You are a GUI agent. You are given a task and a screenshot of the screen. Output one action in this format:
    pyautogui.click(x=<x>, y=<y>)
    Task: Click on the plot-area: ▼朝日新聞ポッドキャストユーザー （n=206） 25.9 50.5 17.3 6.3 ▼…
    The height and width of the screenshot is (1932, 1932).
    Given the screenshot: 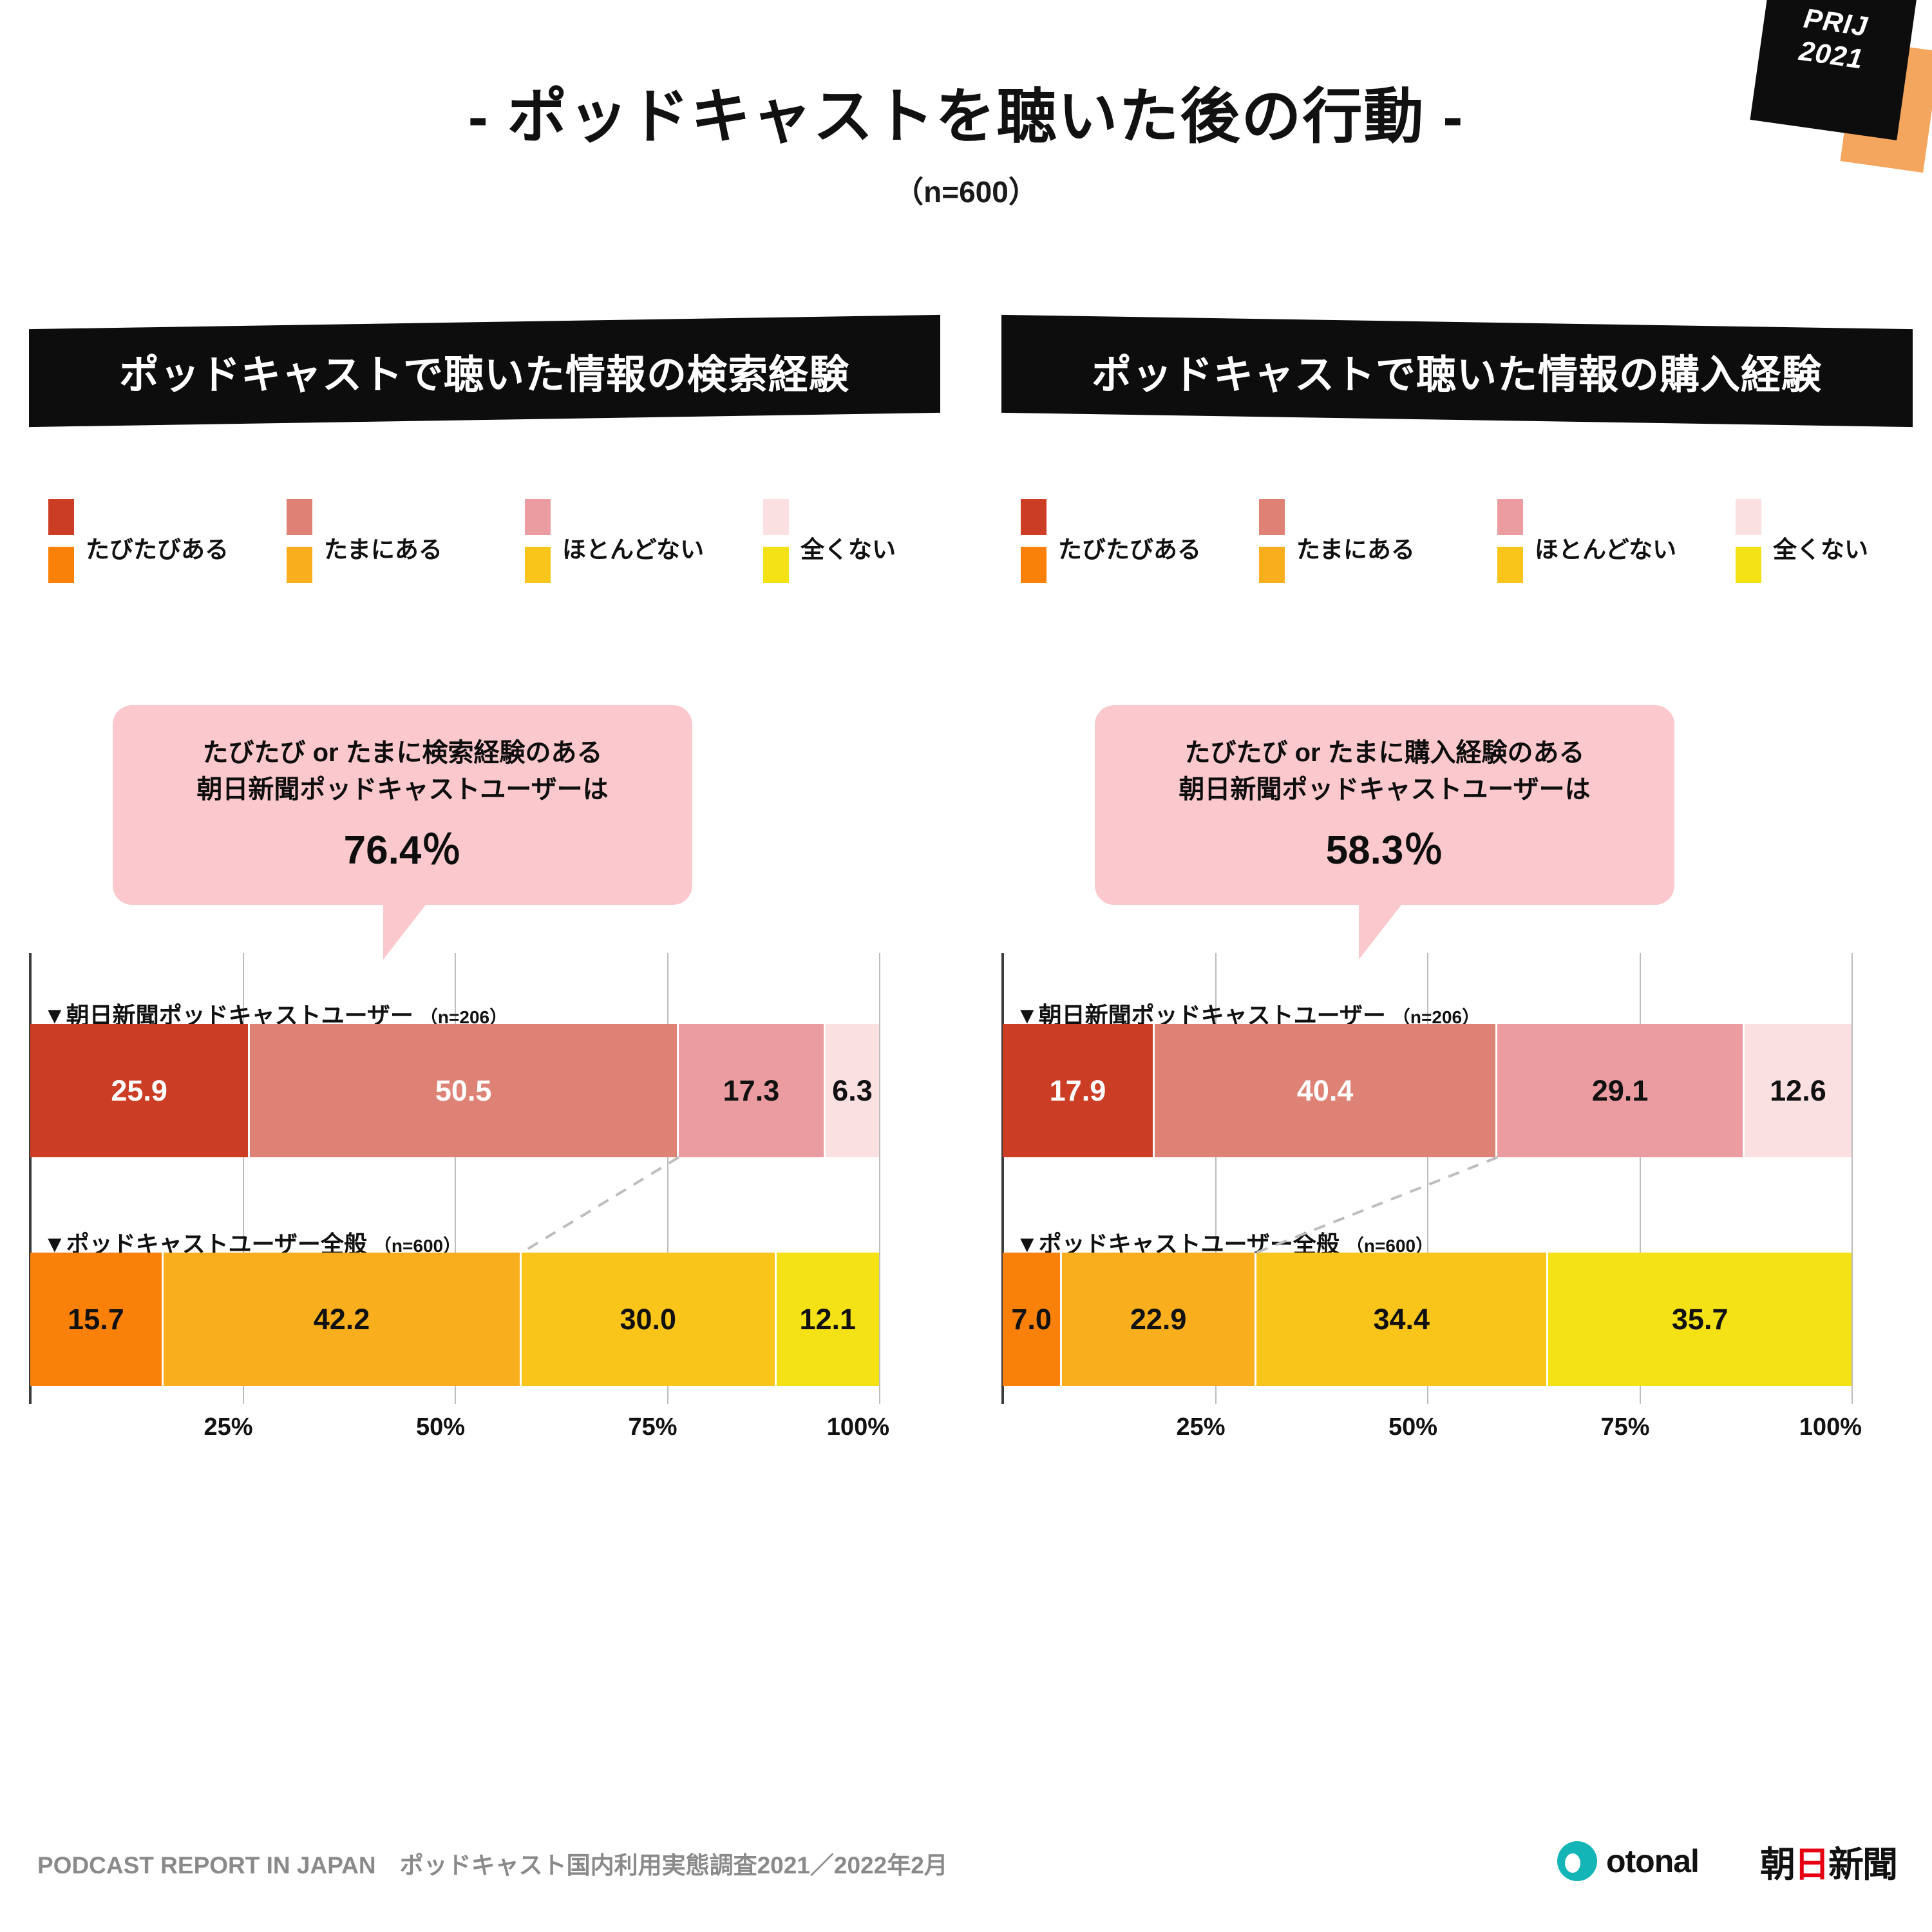 What is the action you would take?
    pyautogui.click(x=486, y=1178)
    